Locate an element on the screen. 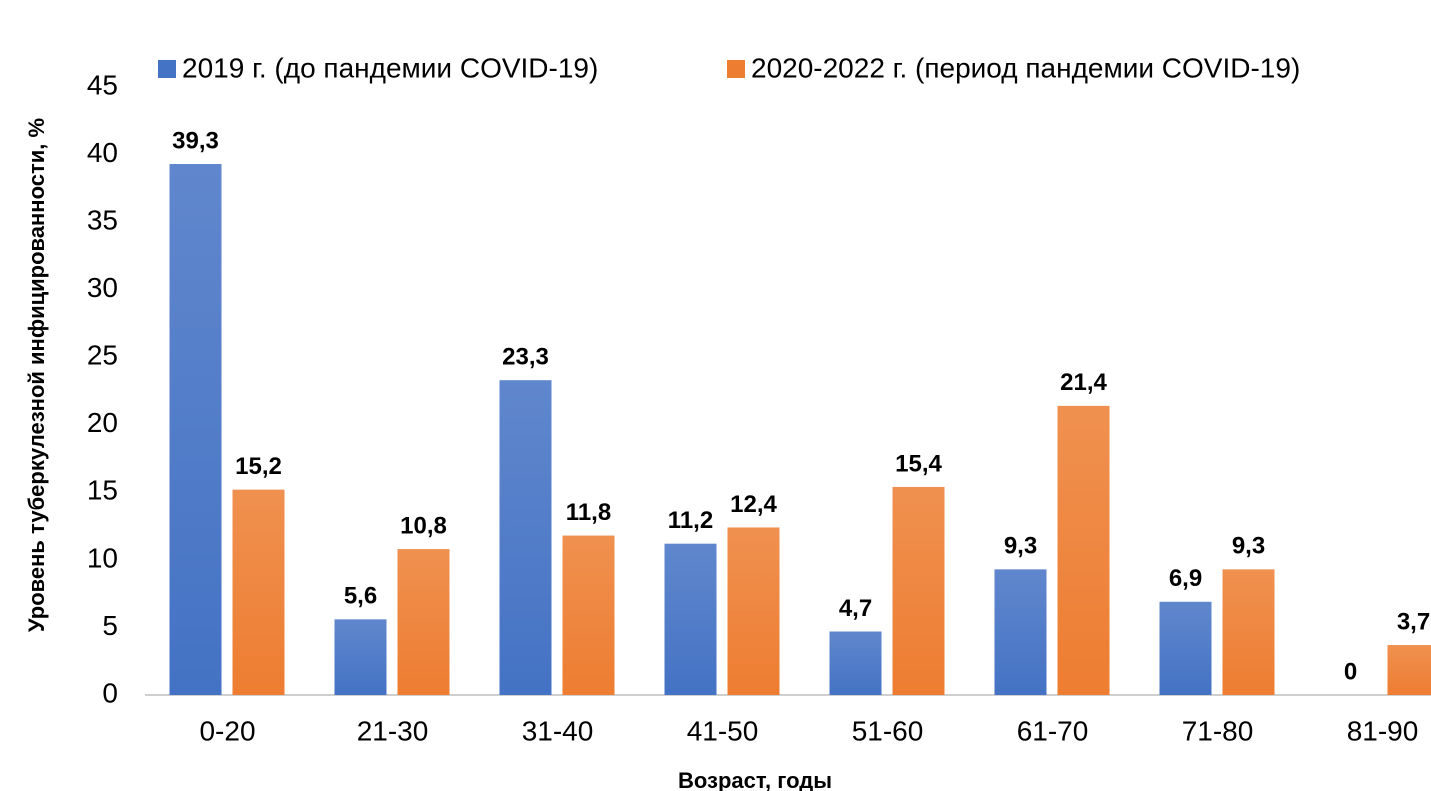  y-tick-label: 30 is located at coordinates (102, 287).